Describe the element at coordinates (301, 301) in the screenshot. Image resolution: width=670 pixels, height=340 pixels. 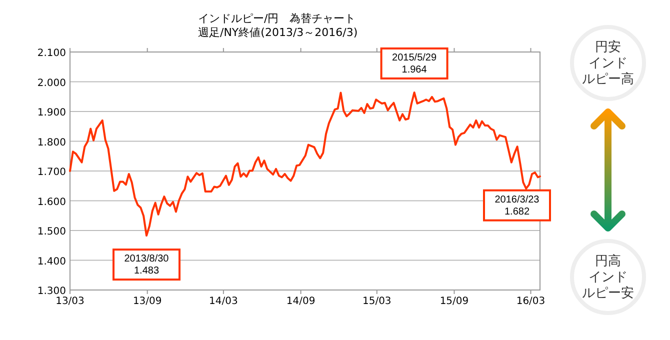
I see `x-tick-label: 14/09` at that location.